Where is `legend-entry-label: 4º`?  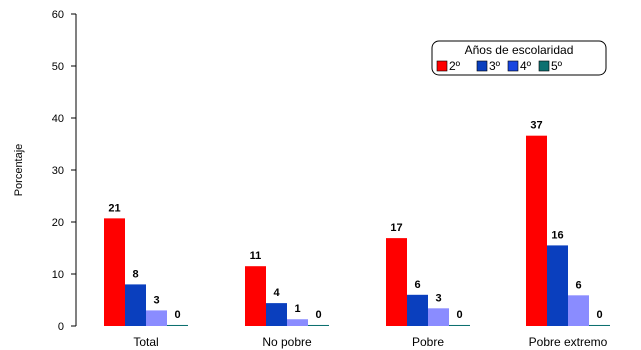 legend-entry-label: 4º is located at coordinates (526, 66).